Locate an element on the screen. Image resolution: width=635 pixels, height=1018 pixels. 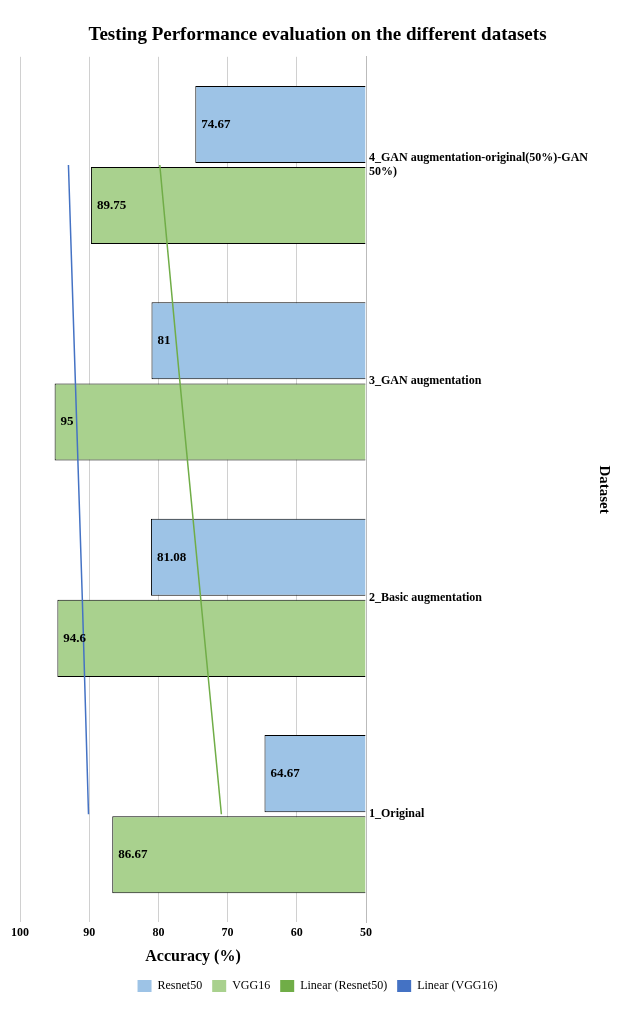
y-tick-label: 3_GAN augmentation is located at coordinates (425, 380).